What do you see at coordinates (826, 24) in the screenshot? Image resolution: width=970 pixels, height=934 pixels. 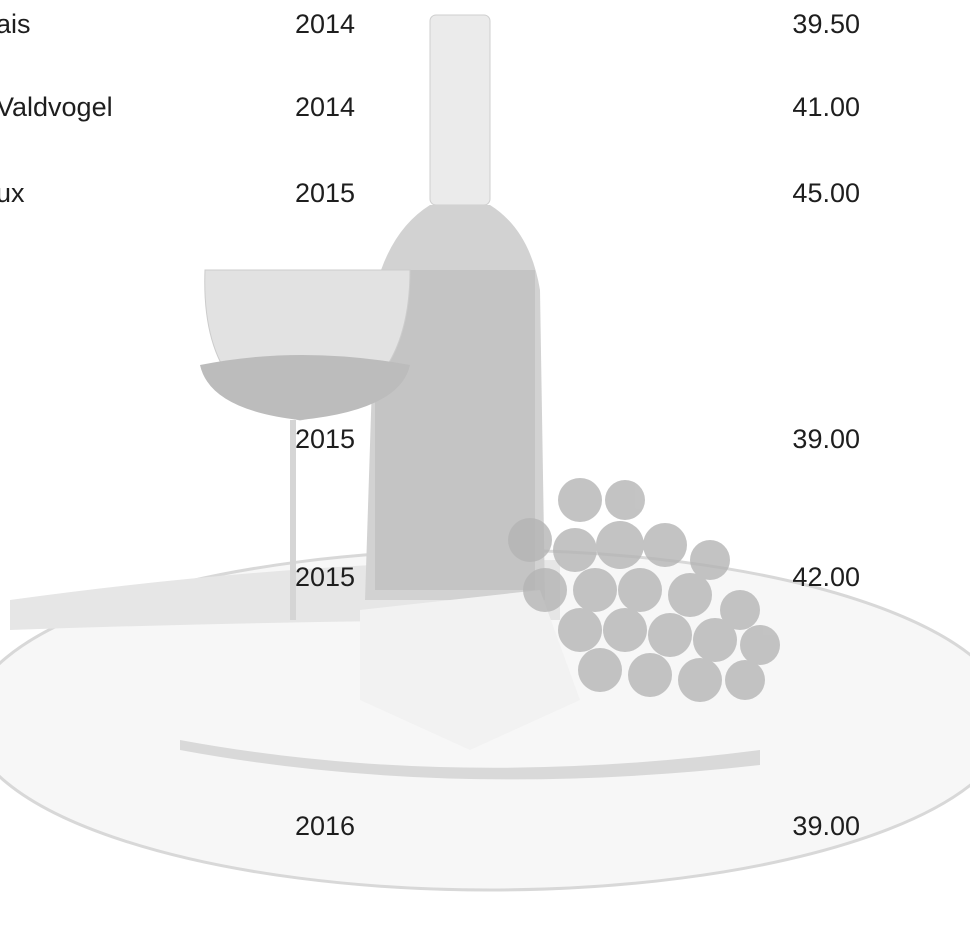 I see `row-price: 39.50` at bounding box center [826, 24].